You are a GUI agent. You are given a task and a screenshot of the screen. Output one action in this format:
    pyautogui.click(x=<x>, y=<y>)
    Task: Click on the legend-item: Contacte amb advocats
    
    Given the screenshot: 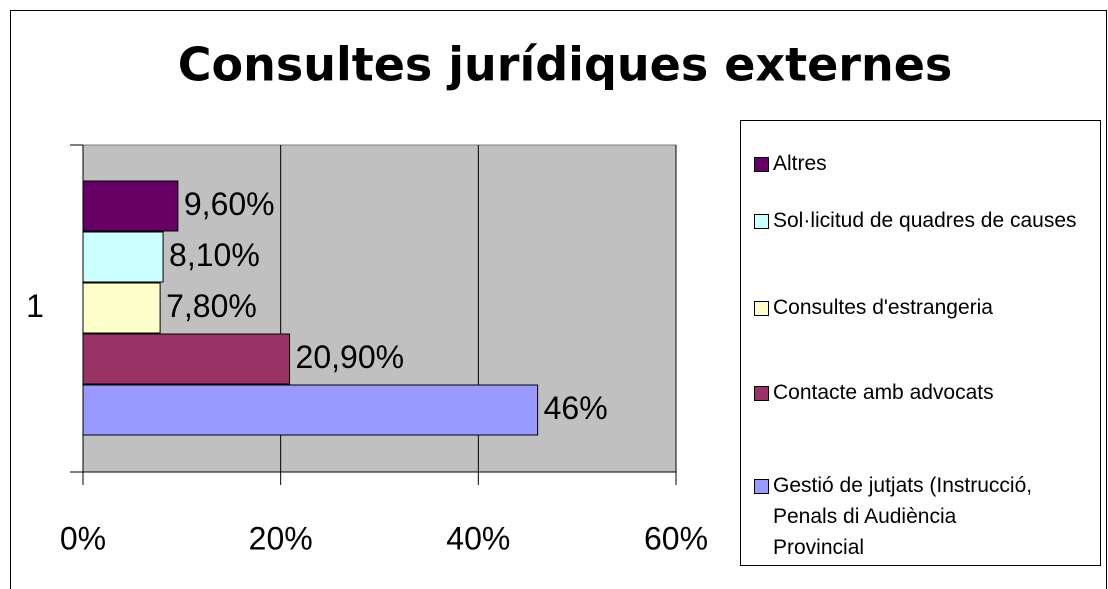 What is the action you would take?
    pyautogui.click(x=926, y=392)
    